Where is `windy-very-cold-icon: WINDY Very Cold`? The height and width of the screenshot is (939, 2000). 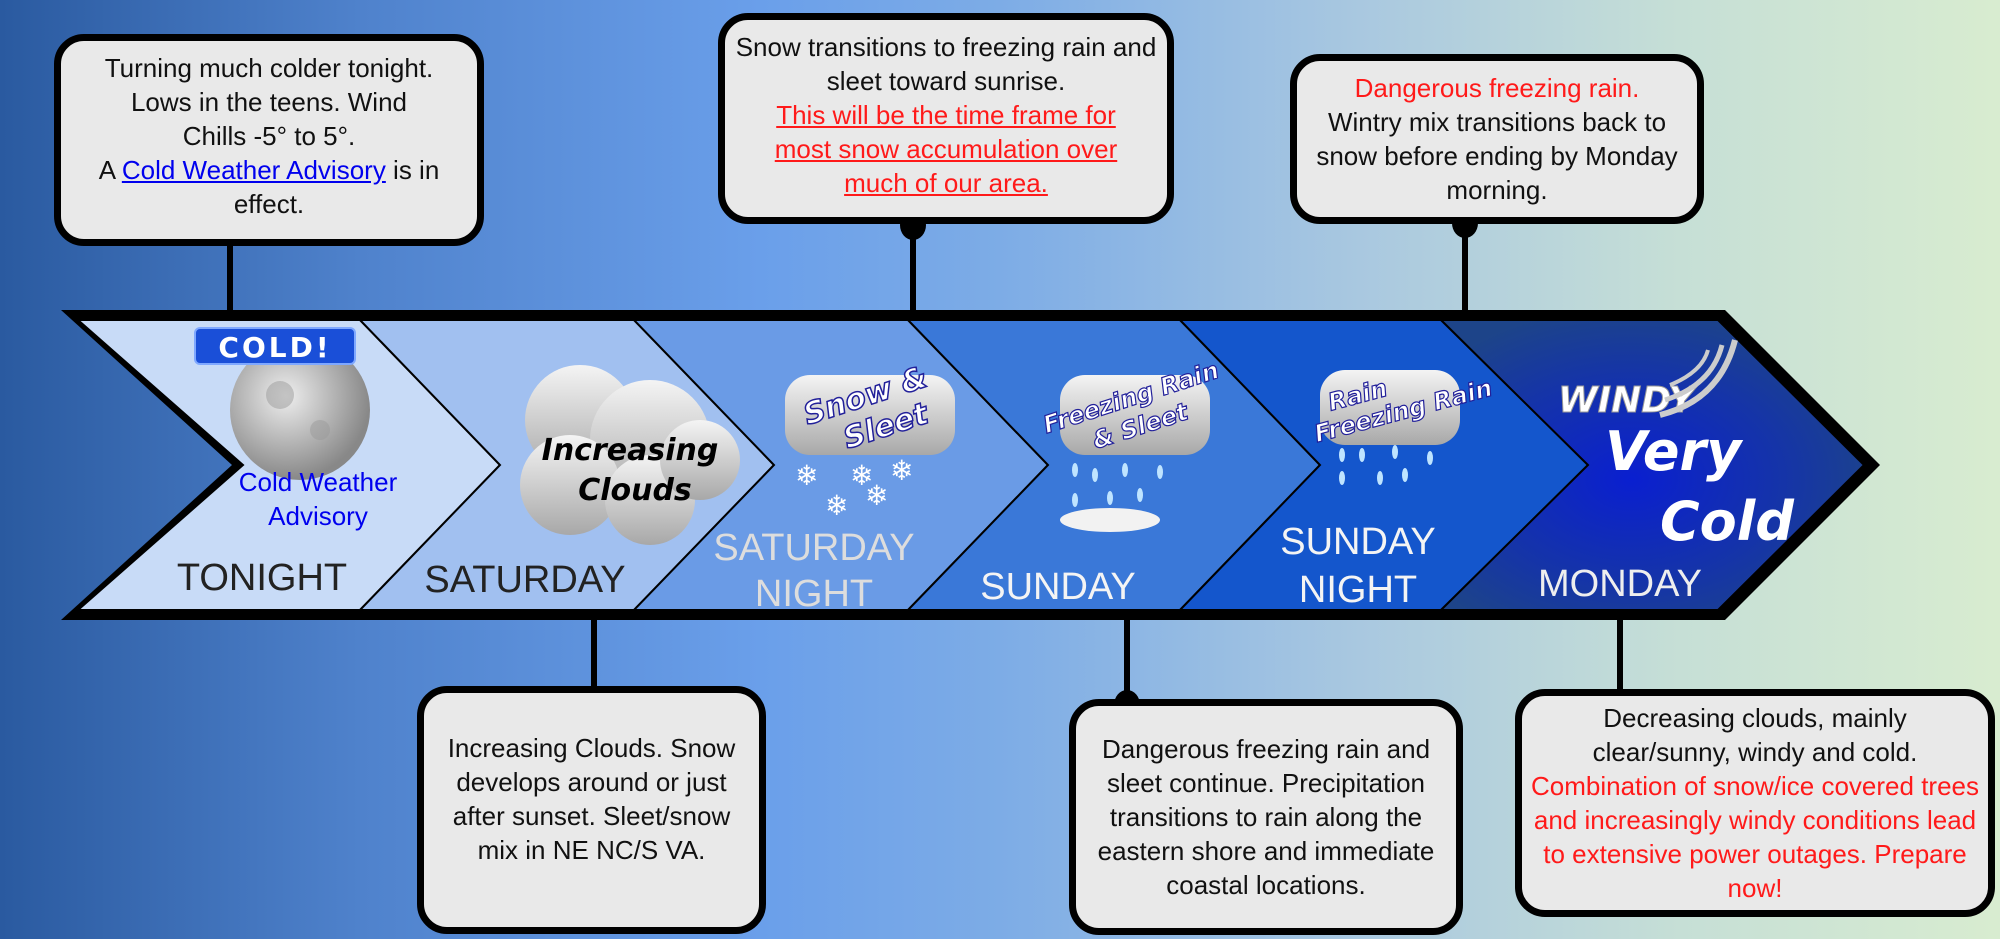 windy-very-cold-icon: WINDY Very Cold is located at coordinates (1676, 446).